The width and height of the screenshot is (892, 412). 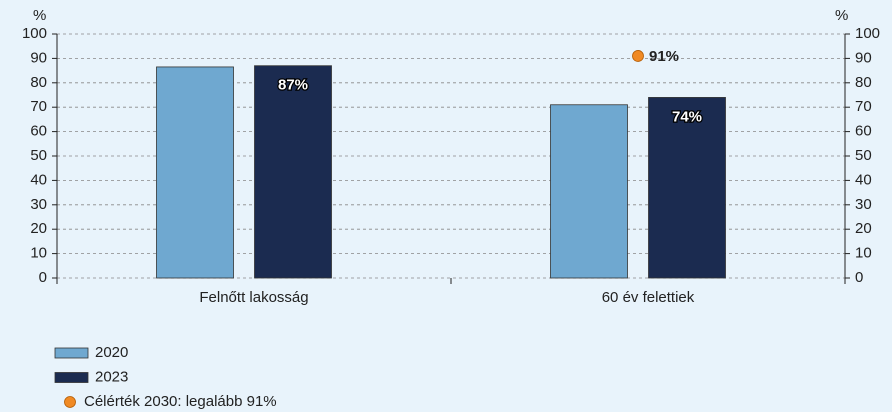 I want to click on legend-label: 2020, so click(x=111, y=352).